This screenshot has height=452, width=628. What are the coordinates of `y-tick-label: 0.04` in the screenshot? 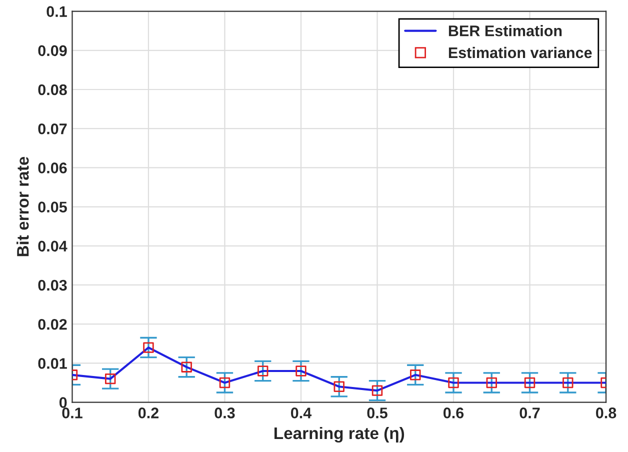 It's located at (53, 246).